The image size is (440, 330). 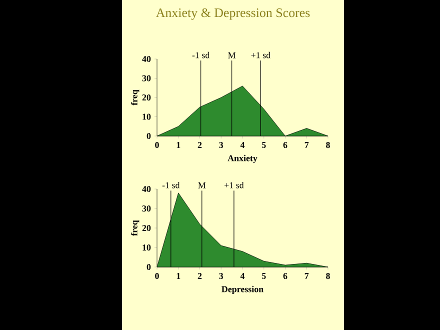 I want to click on x-axis-title: Anxiety, so click(x=243, y=159).